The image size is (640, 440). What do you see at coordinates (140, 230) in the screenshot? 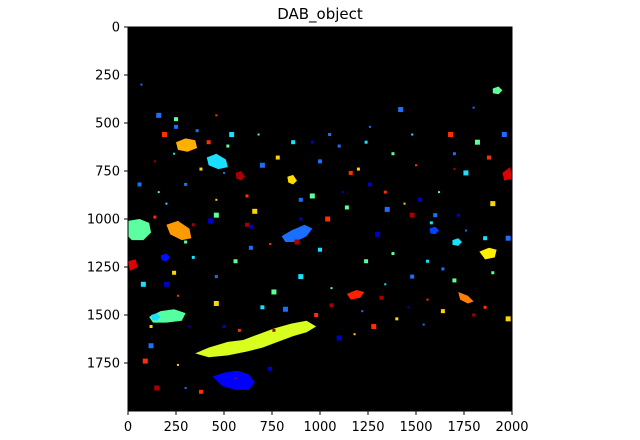
I see `object-left-aquamarine` at bounding box center [140, 230].